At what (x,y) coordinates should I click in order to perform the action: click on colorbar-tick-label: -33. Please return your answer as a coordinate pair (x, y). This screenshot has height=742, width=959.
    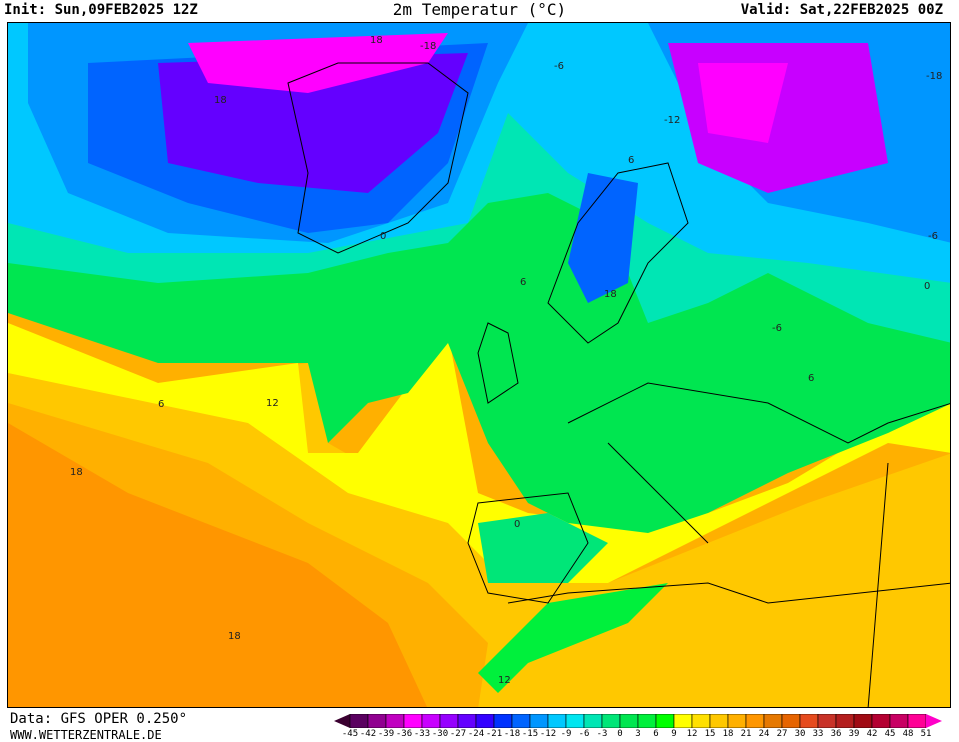
    Looking at the image, I should click on (422, 734).